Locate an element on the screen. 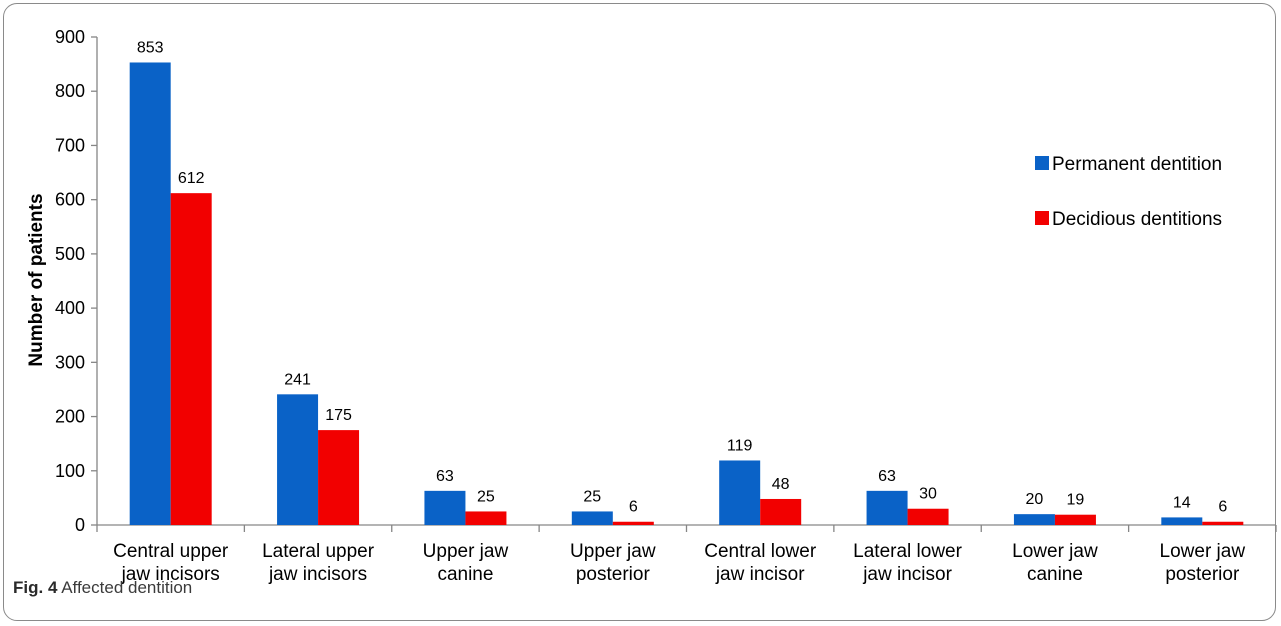  legend: Permanent dentition Decidious dentitions is located at coordinates (1128, 192).